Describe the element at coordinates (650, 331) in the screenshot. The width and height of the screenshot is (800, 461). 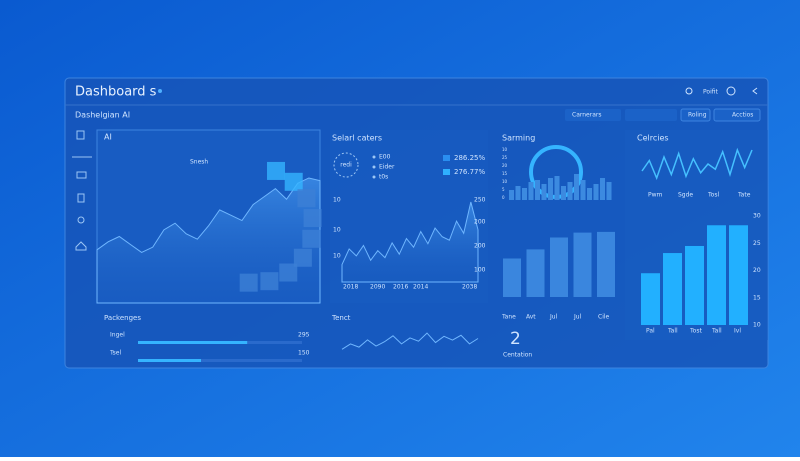
I see `x-tick-label: Pal` at that location.